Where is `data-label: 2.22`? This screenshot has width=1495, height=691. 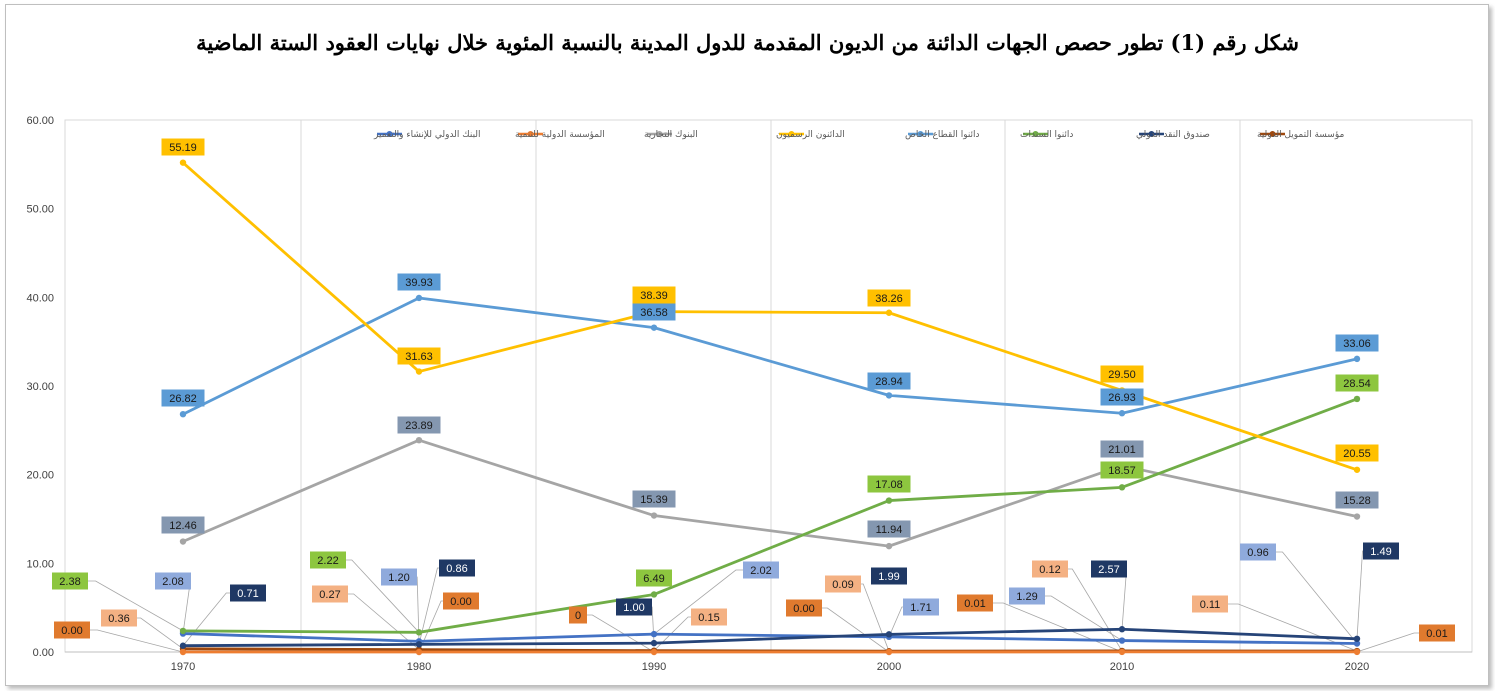 data-label: 2.22 is located at coordinates (328, 560).